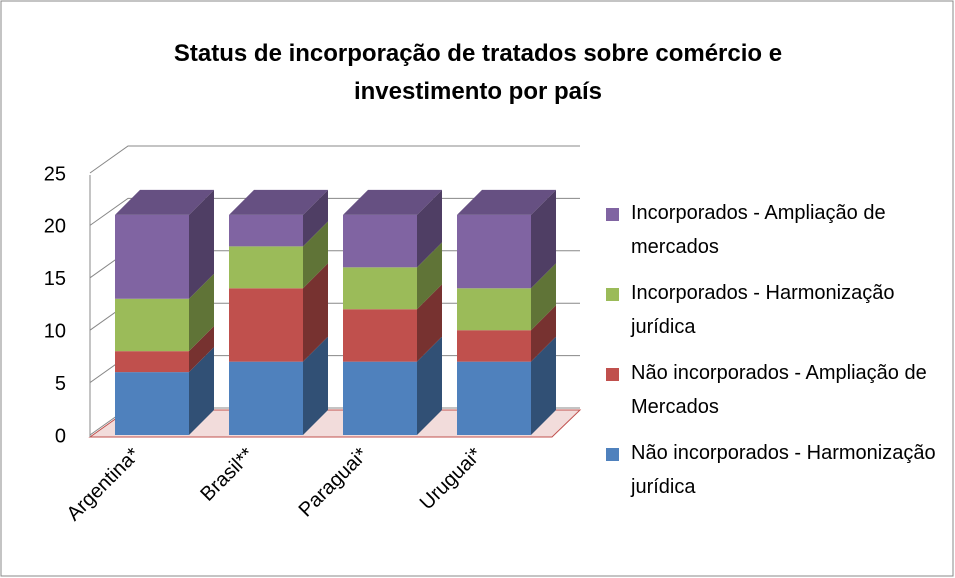 The image size is (955, 578). What do you see at coordinates (334, 483) in the screenshot?
I see `x-tick-label: Paraguai*` at bounding box center [334, 483].